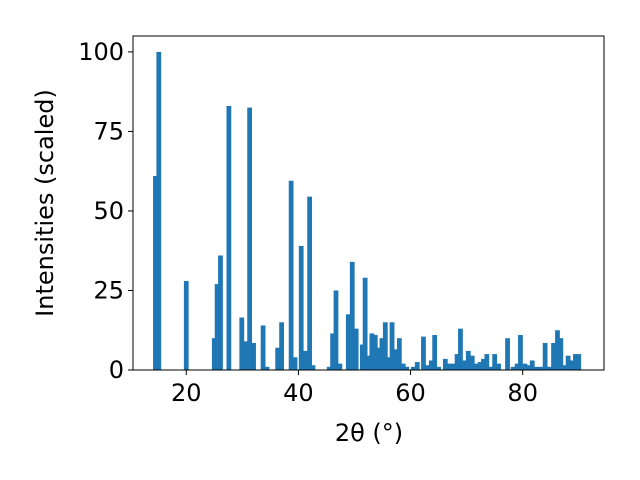  Describe the element at coordinates (298, 393) in the screenshot. I see `x-tick-label: 40` at that location.